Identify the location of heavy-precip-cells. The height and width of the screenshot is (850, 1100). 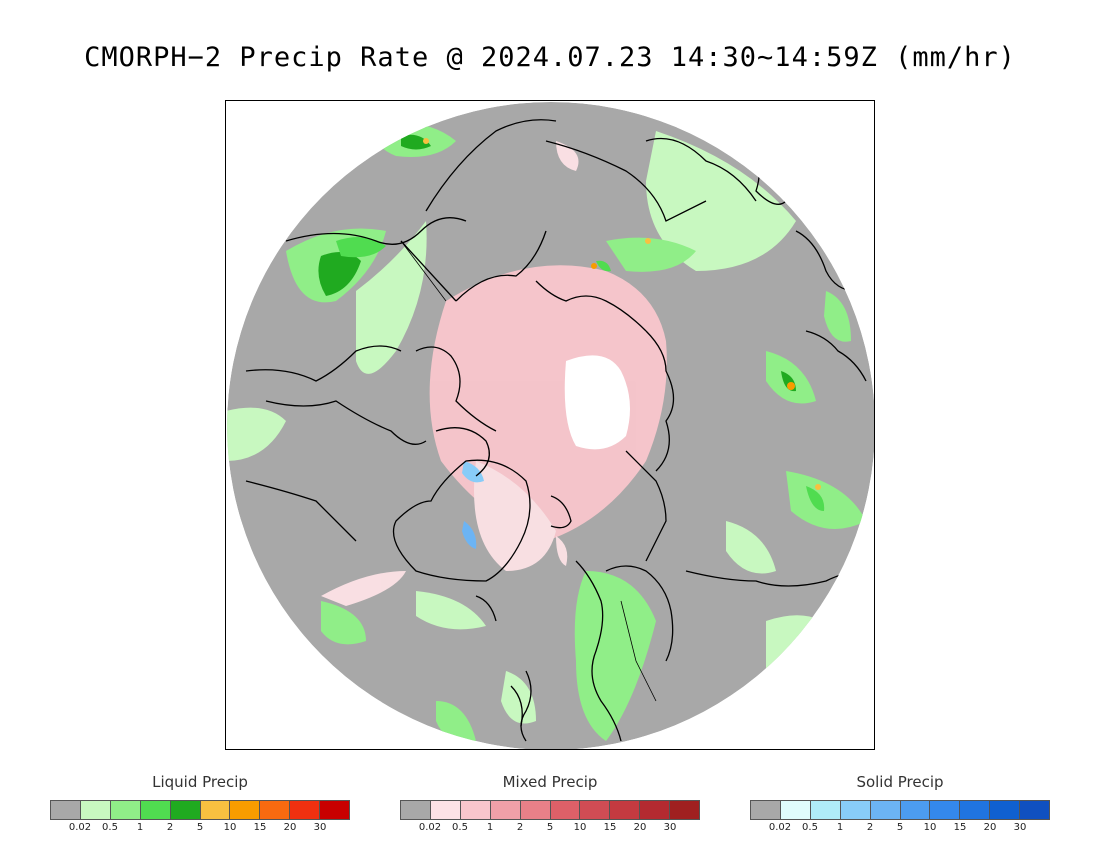
(622, 314).